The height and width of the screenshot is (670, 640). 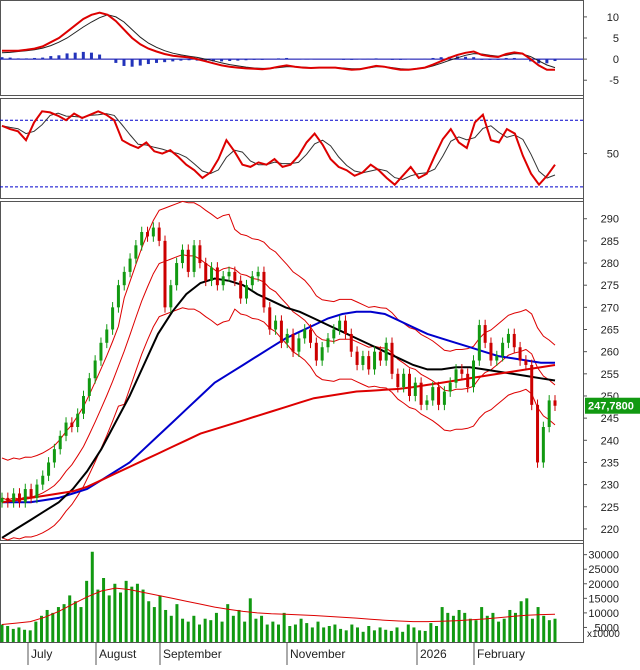 What do you see at coordinates (41, 654) in the screenshot?
I see `x-axis-label: July` at bounding box center [41, 654].